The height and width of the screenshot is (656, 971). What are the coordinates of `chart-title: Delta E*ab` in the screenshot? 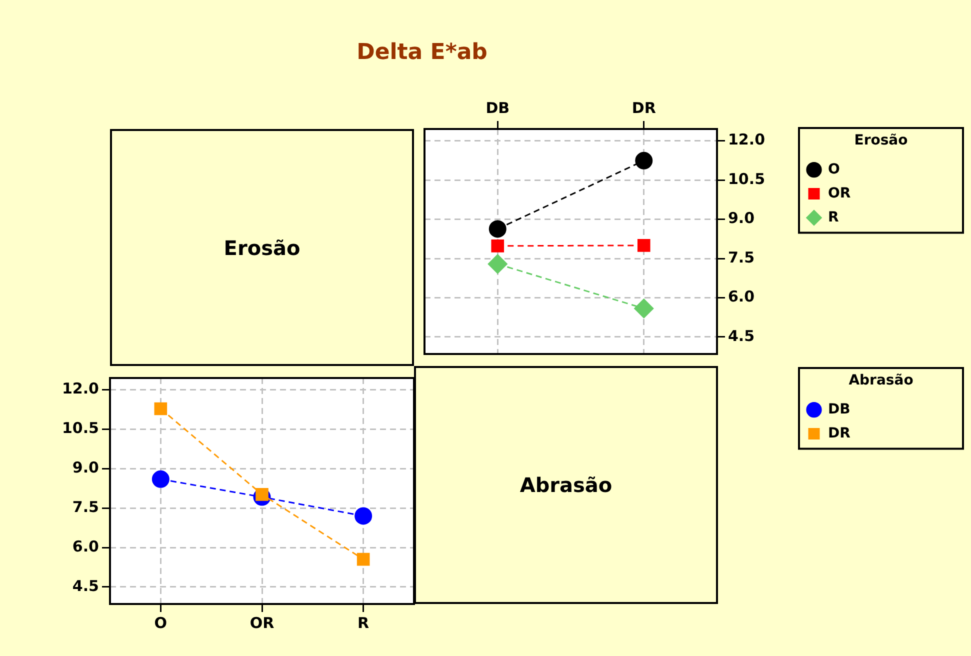 It's located at (422, 52).